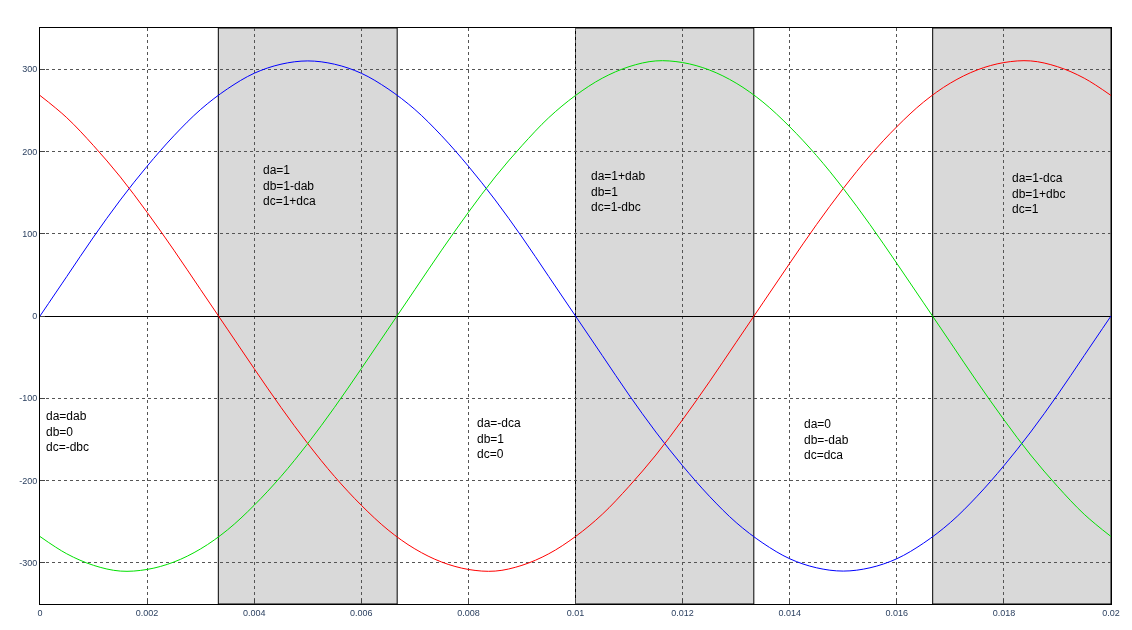  I want to click on x-tick-label: 0.012, so click(682, 612).